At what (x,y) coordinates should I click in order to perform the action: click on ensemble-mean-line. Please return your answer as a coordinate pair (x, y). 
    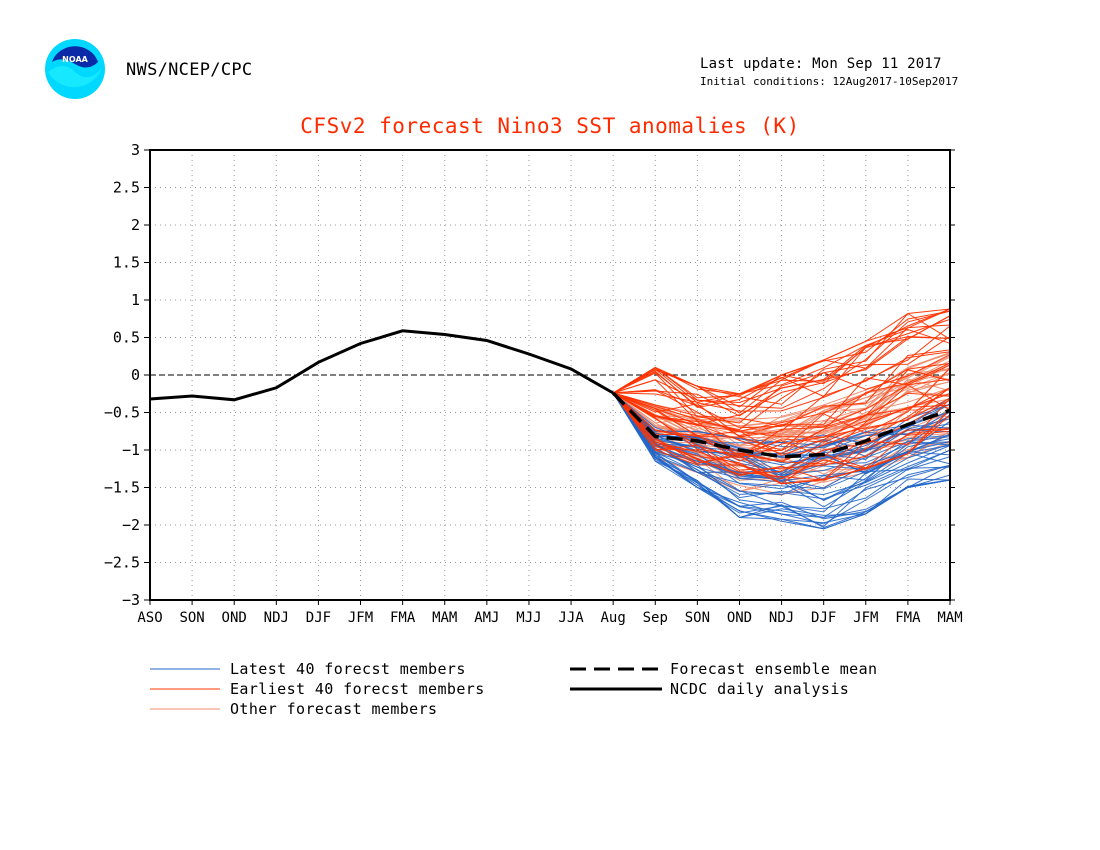
    Looking at the image, I should click on (781, 425).